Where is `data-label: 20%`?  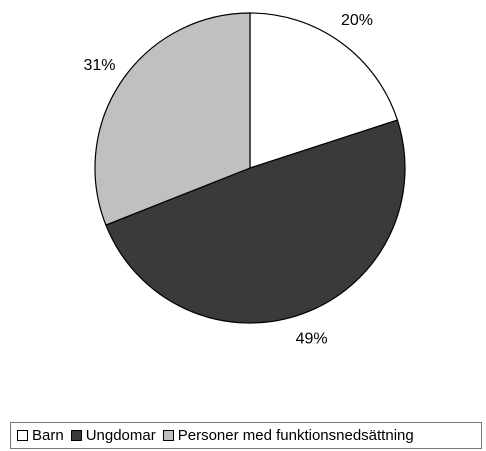 data-label: 20% is located at coordinates (357, 20).